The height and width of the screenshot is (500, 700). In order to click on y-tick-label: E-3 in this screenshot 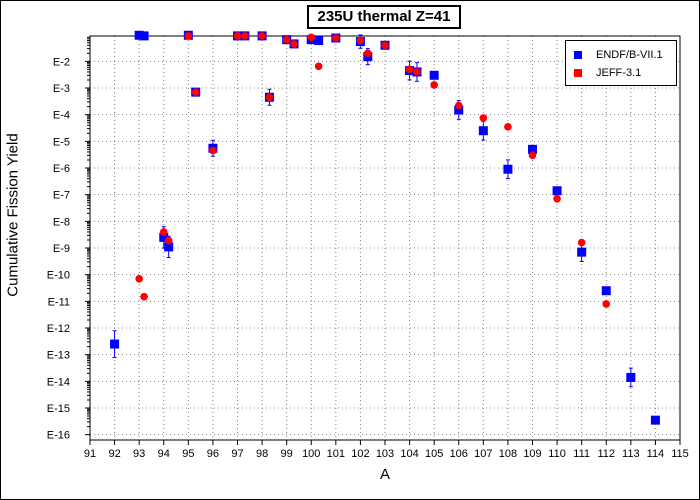, I will do `click(61, 89)`.